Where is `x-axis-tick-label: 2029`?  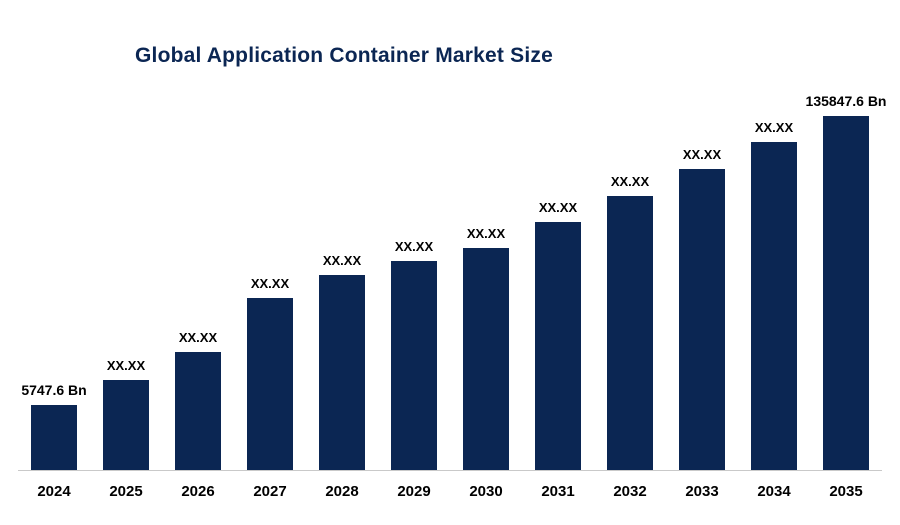 x-axis-tick-label: 2029 is located at coordinates (414, 491).